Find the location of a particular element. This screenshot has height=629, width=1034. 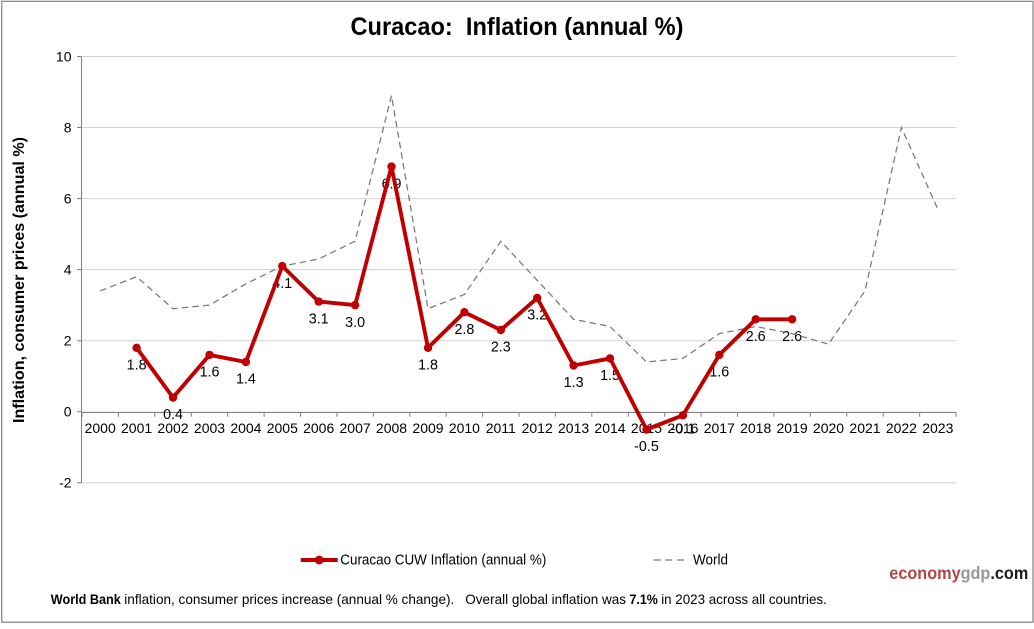

svg-text: 2006 is located at coordinates (318, 428).